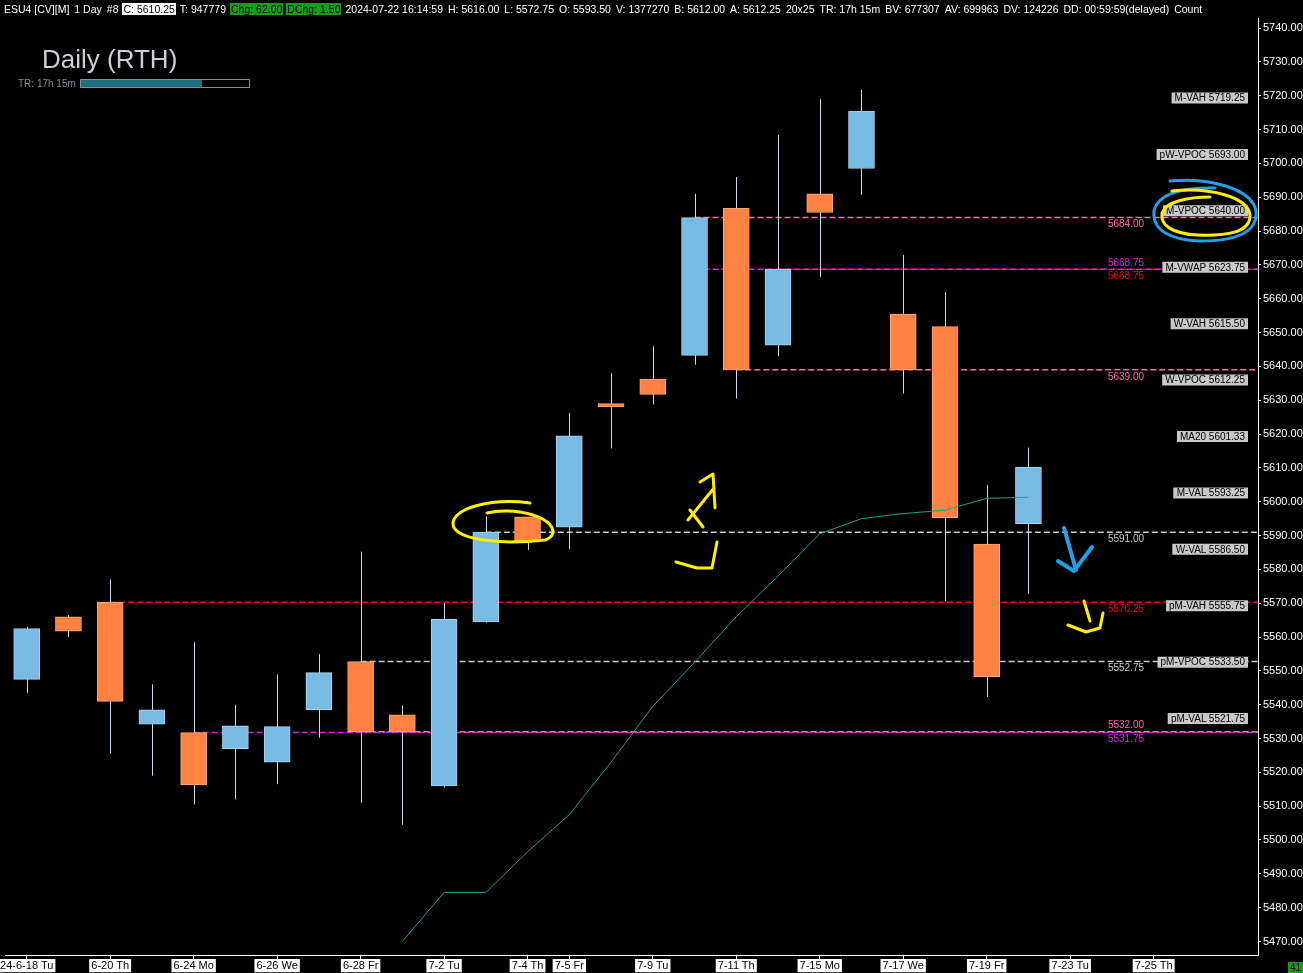  I want to click on annotation: M-VPOC 5640.00, so click(1206, 211).